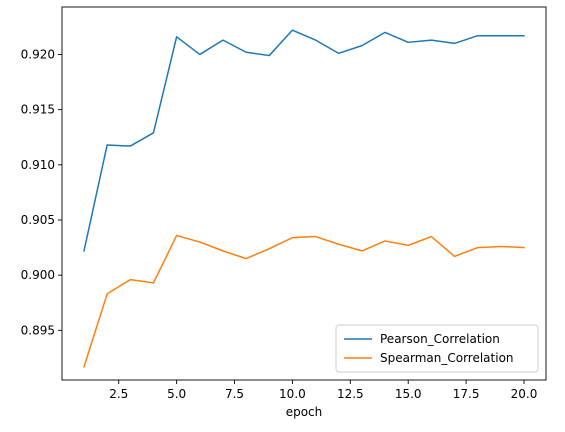  Describe the element at coordinates (292, 394) in the screenshot. I see `x-tick-label: 10.0` at that location.